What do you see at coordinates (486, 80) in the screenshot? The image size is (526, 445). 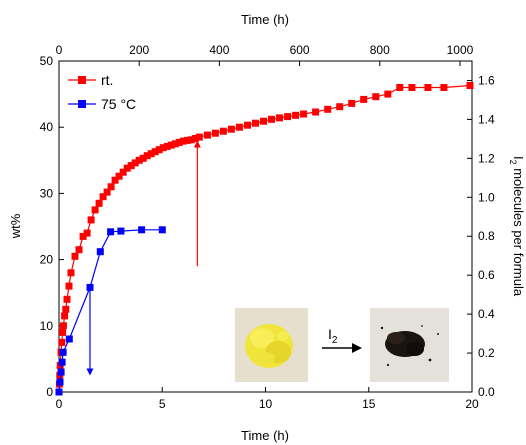 I see `right-axis-tick-label: 1.6` at bounding box center [486, 80].